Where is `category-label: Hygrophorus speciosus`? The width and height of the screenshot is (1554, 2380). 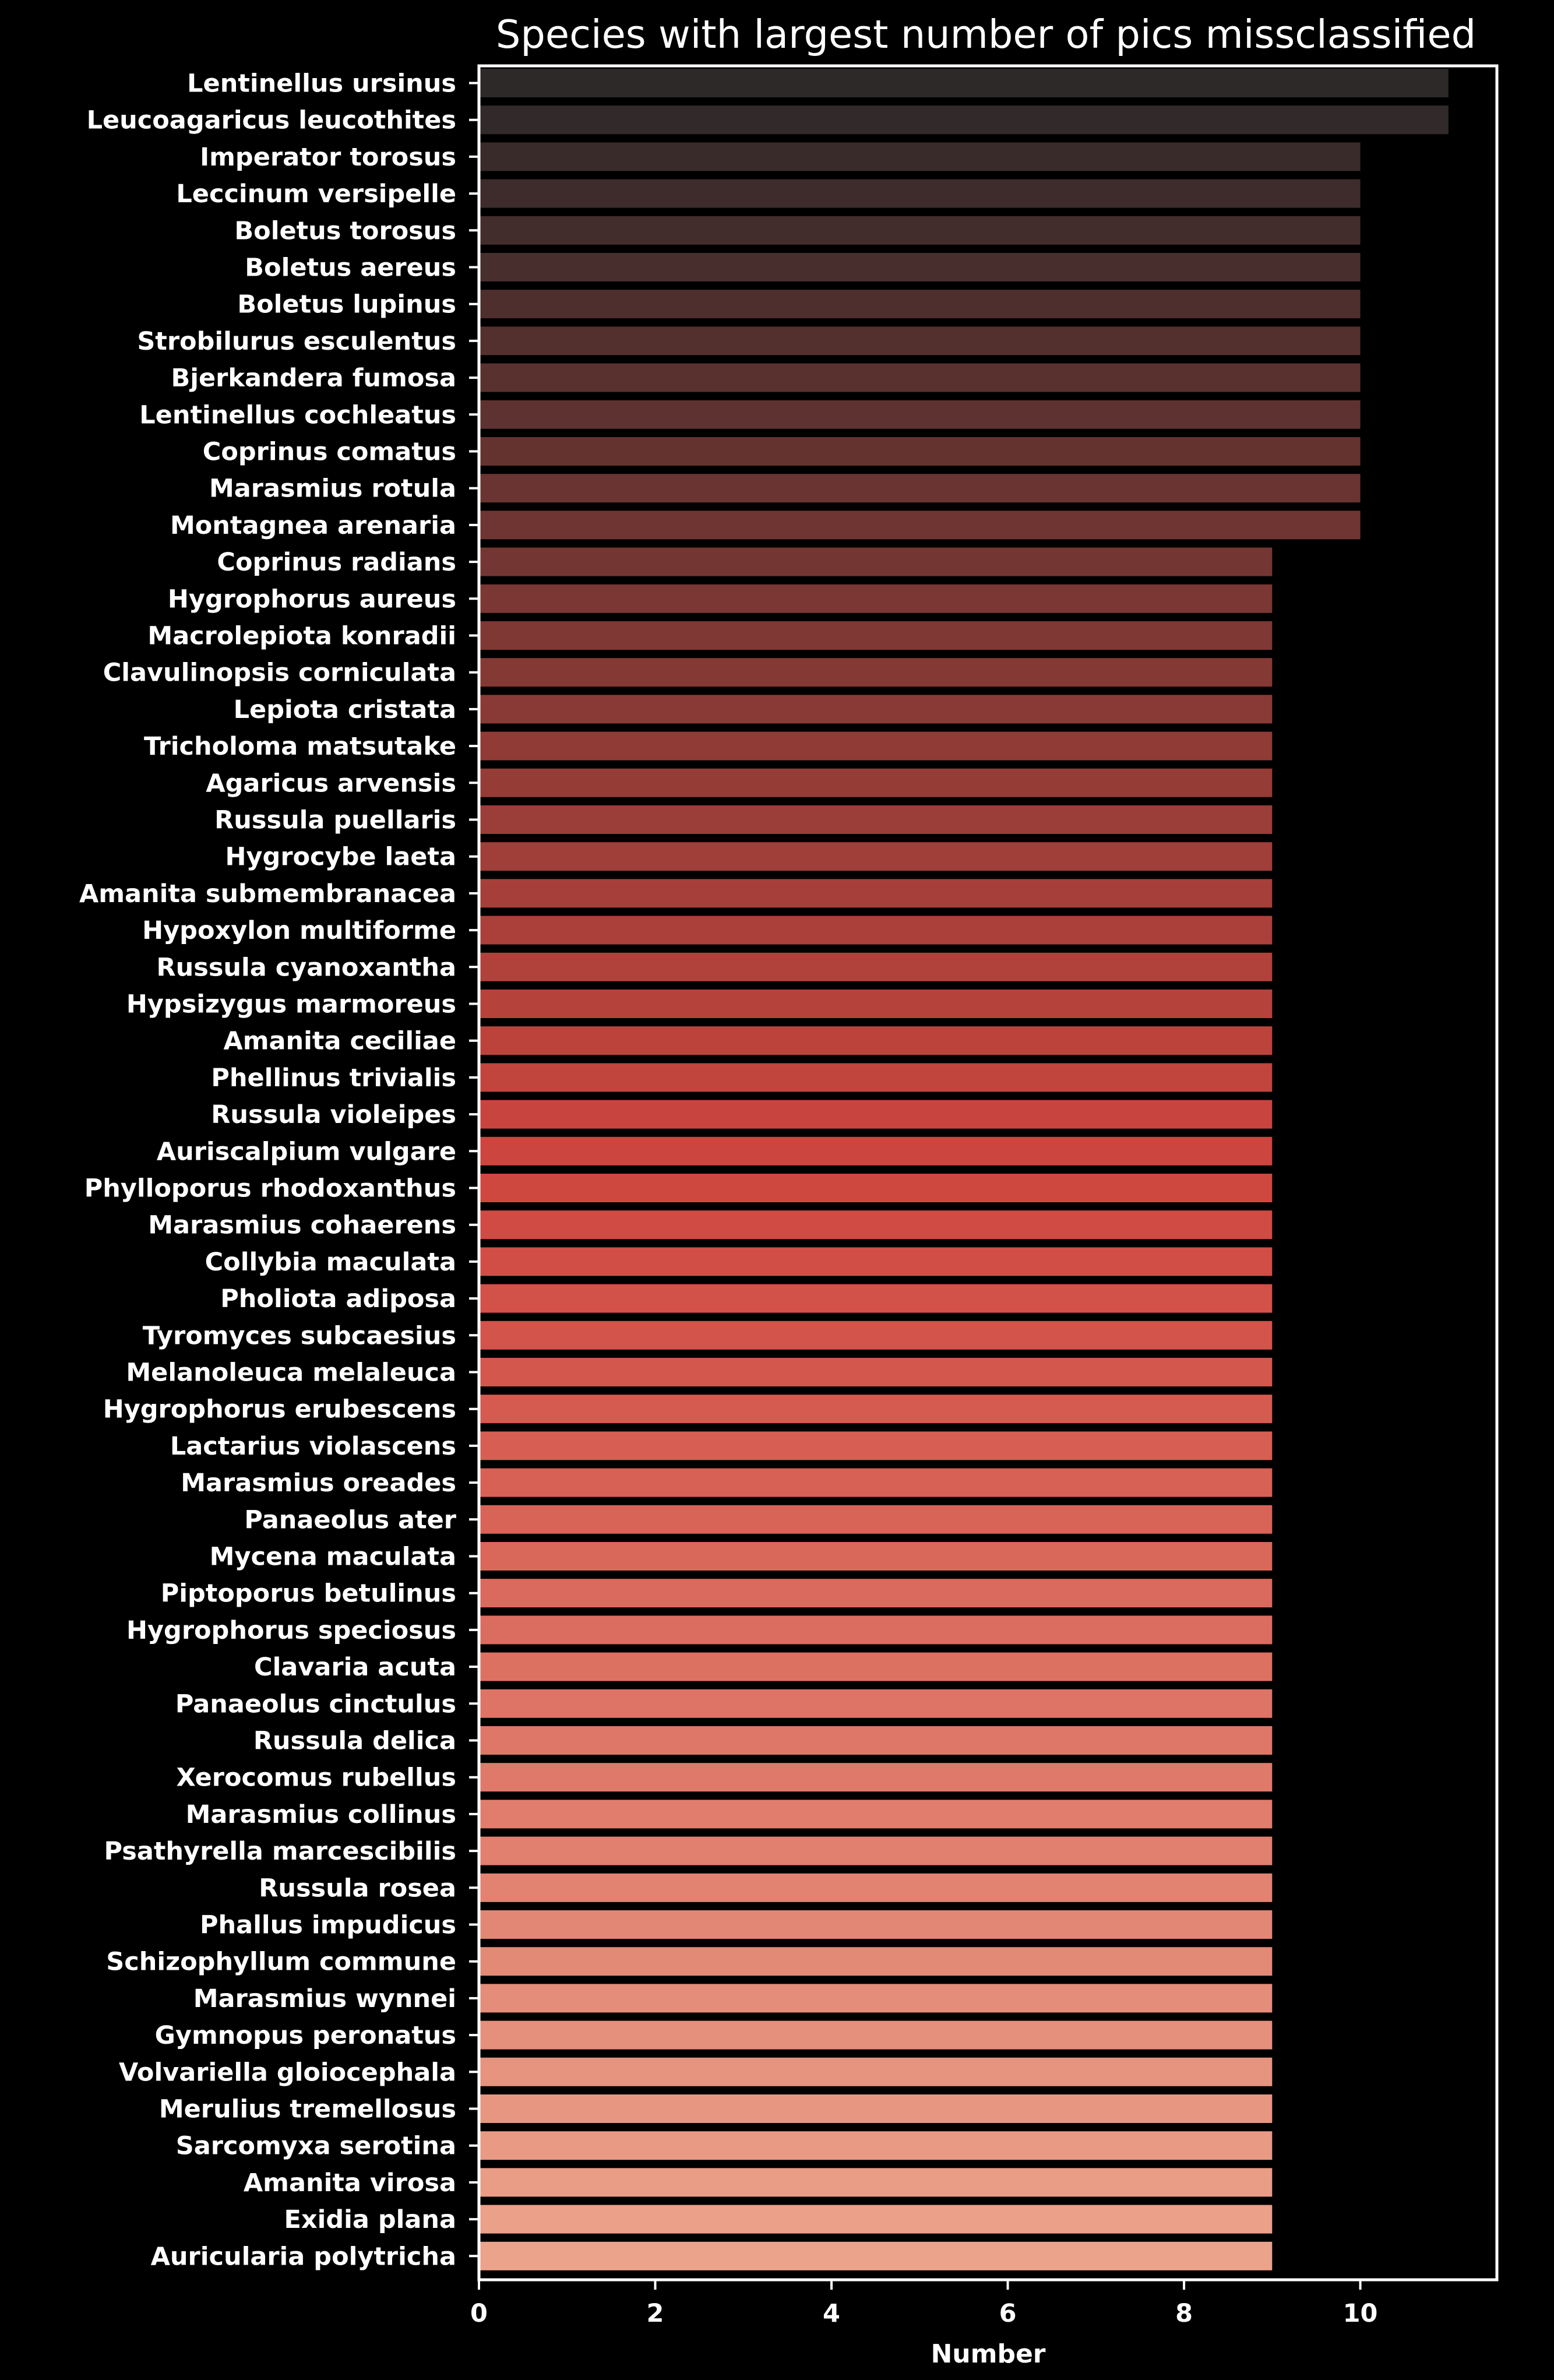 category-label: Hygrophorus speciosus is located at coordinates (291, 1630).